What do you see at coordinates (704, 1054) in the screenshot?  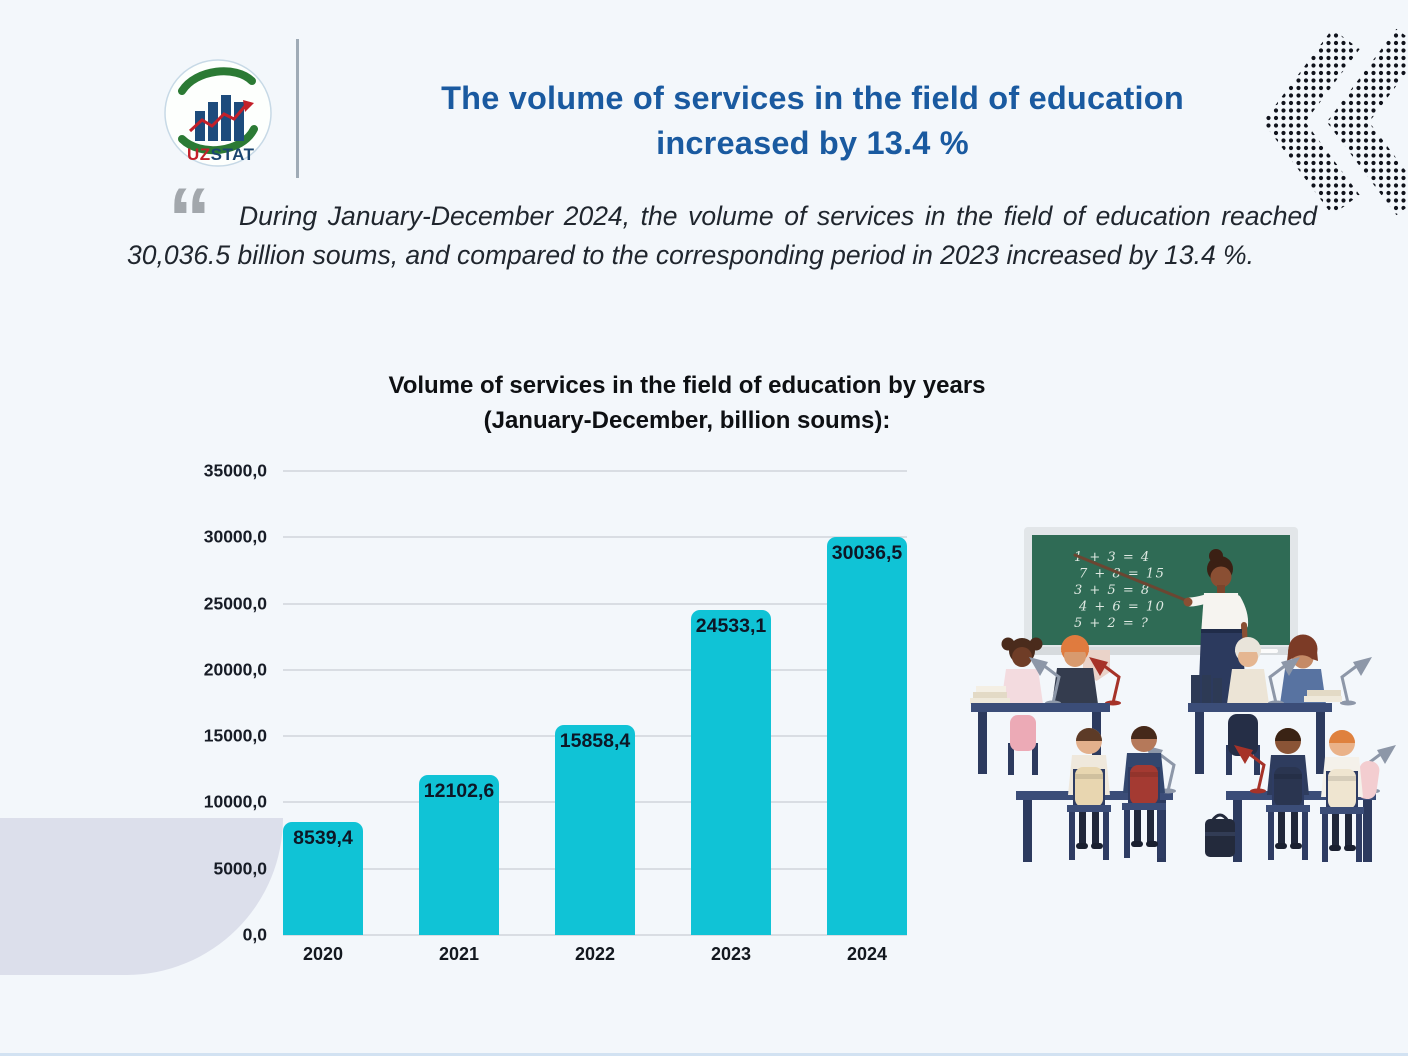 I see `bottom-accent-strip` at bounding box center [704, 1054].